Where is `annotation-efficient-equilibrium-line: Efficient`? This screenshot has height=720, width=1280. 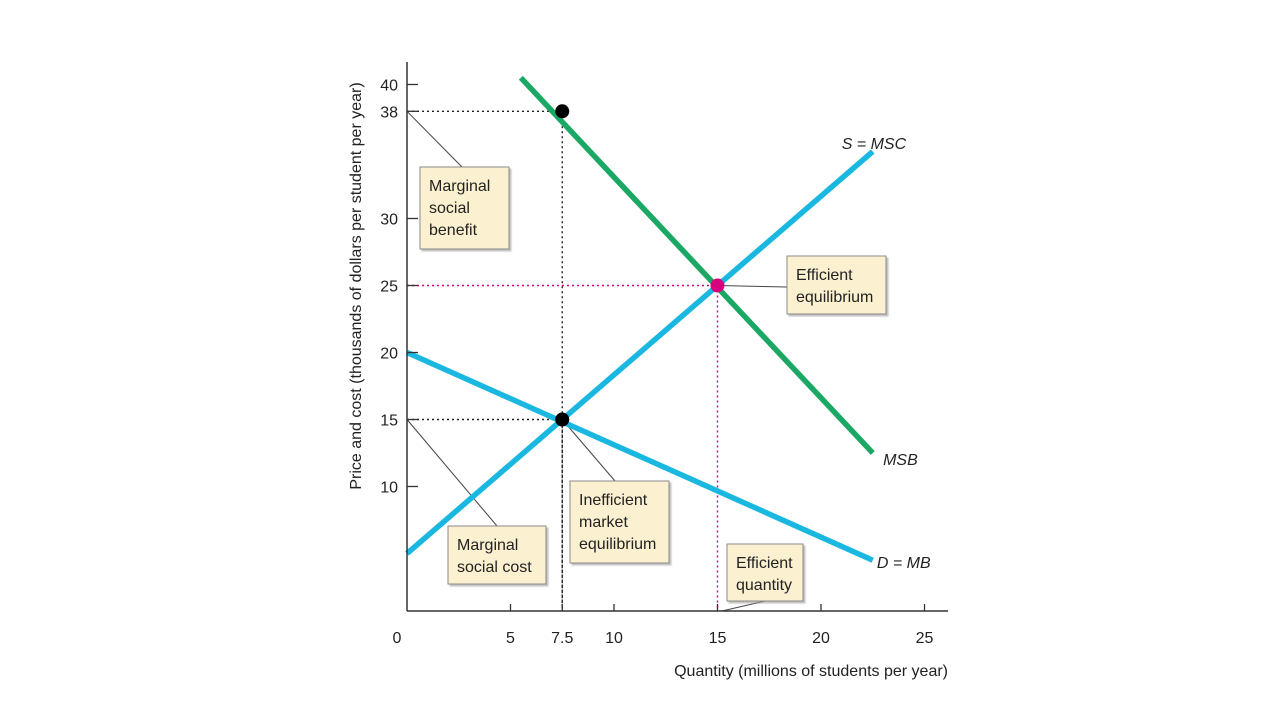 annotation-efficient-equilibrium-line: Efficient is located at coordinates (824, 275).